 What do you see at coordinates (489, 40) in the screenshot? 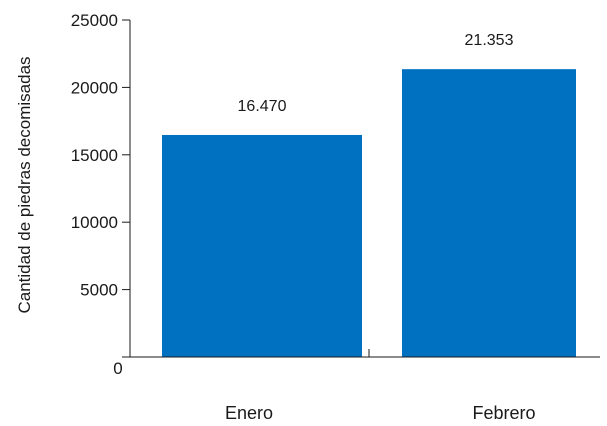
I see `value-label-febrero: 21.353` at bounding box center [489, 40].